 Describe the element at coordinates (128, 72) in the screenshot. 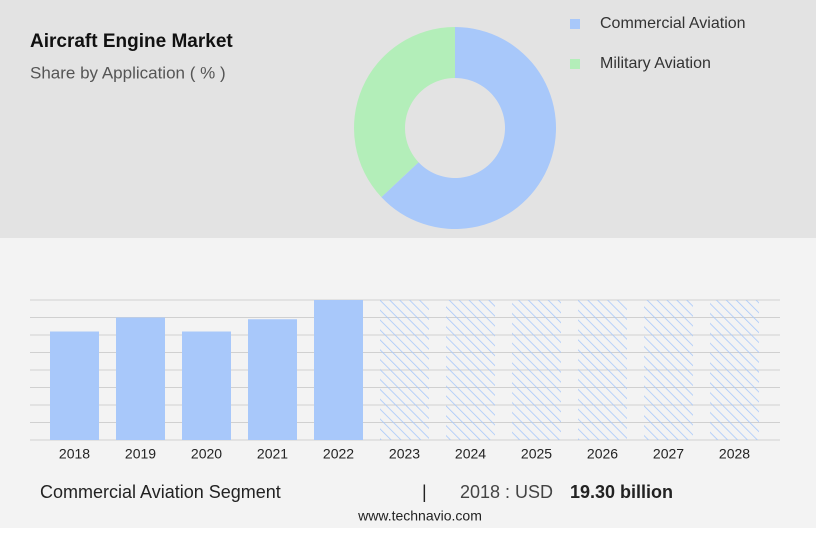

I see `subtitle: Share by Application ( % )` at that location.